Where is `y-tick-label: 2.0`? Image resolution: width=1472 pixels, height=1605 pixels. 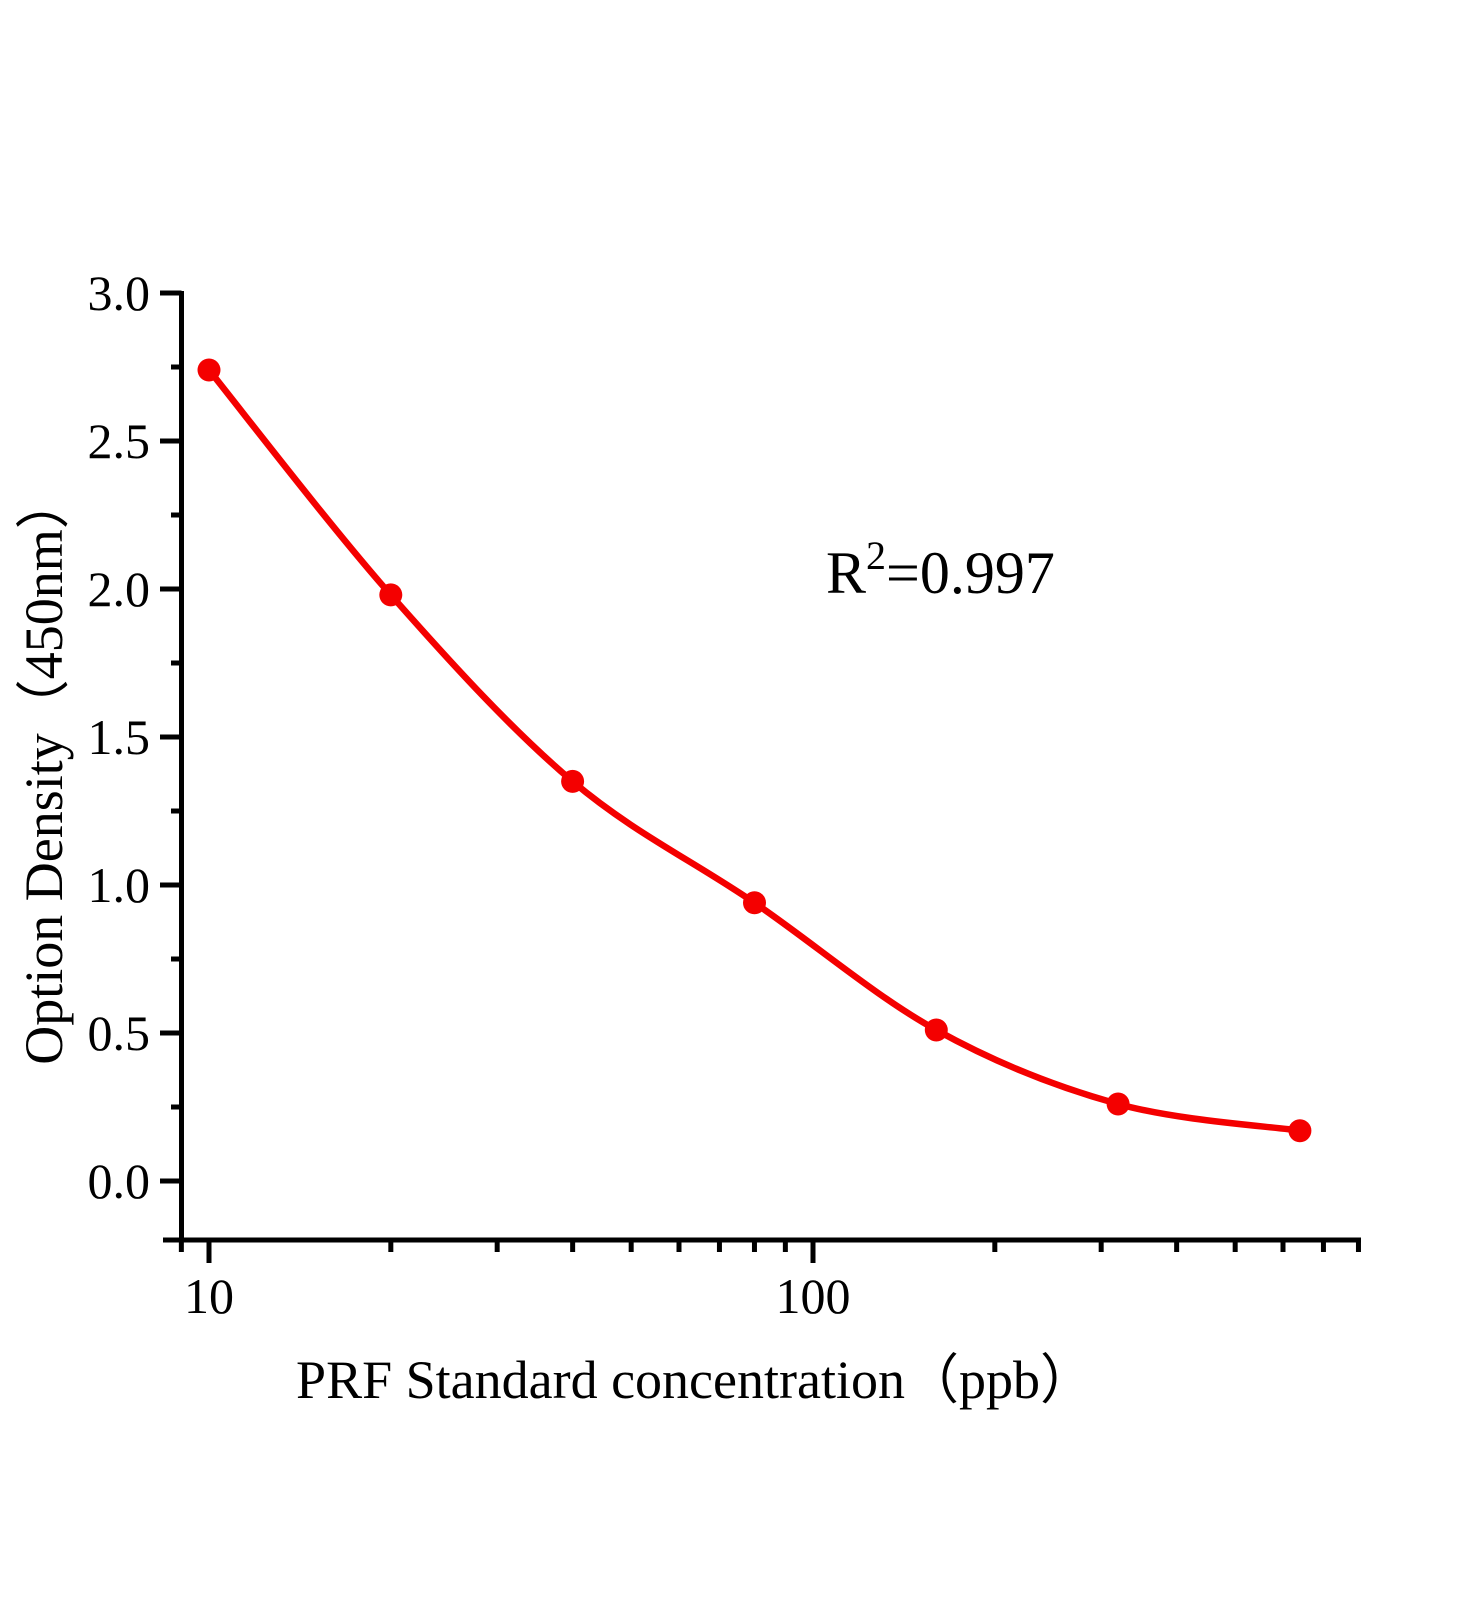 y-tick-label: 2.0 is located at coordinates (119, 589).